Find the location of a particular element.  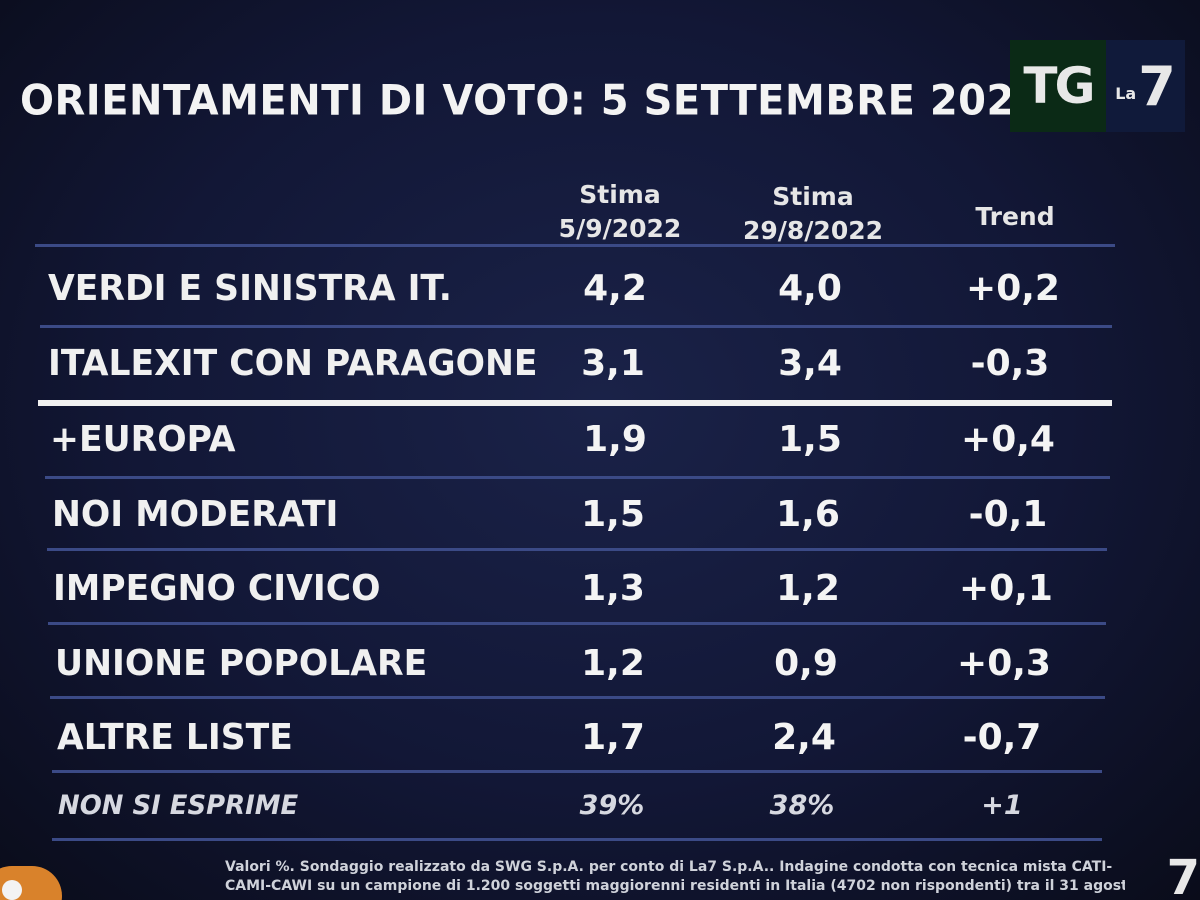

estimate-previous: 3,4 is located at coordinates (810, 363).